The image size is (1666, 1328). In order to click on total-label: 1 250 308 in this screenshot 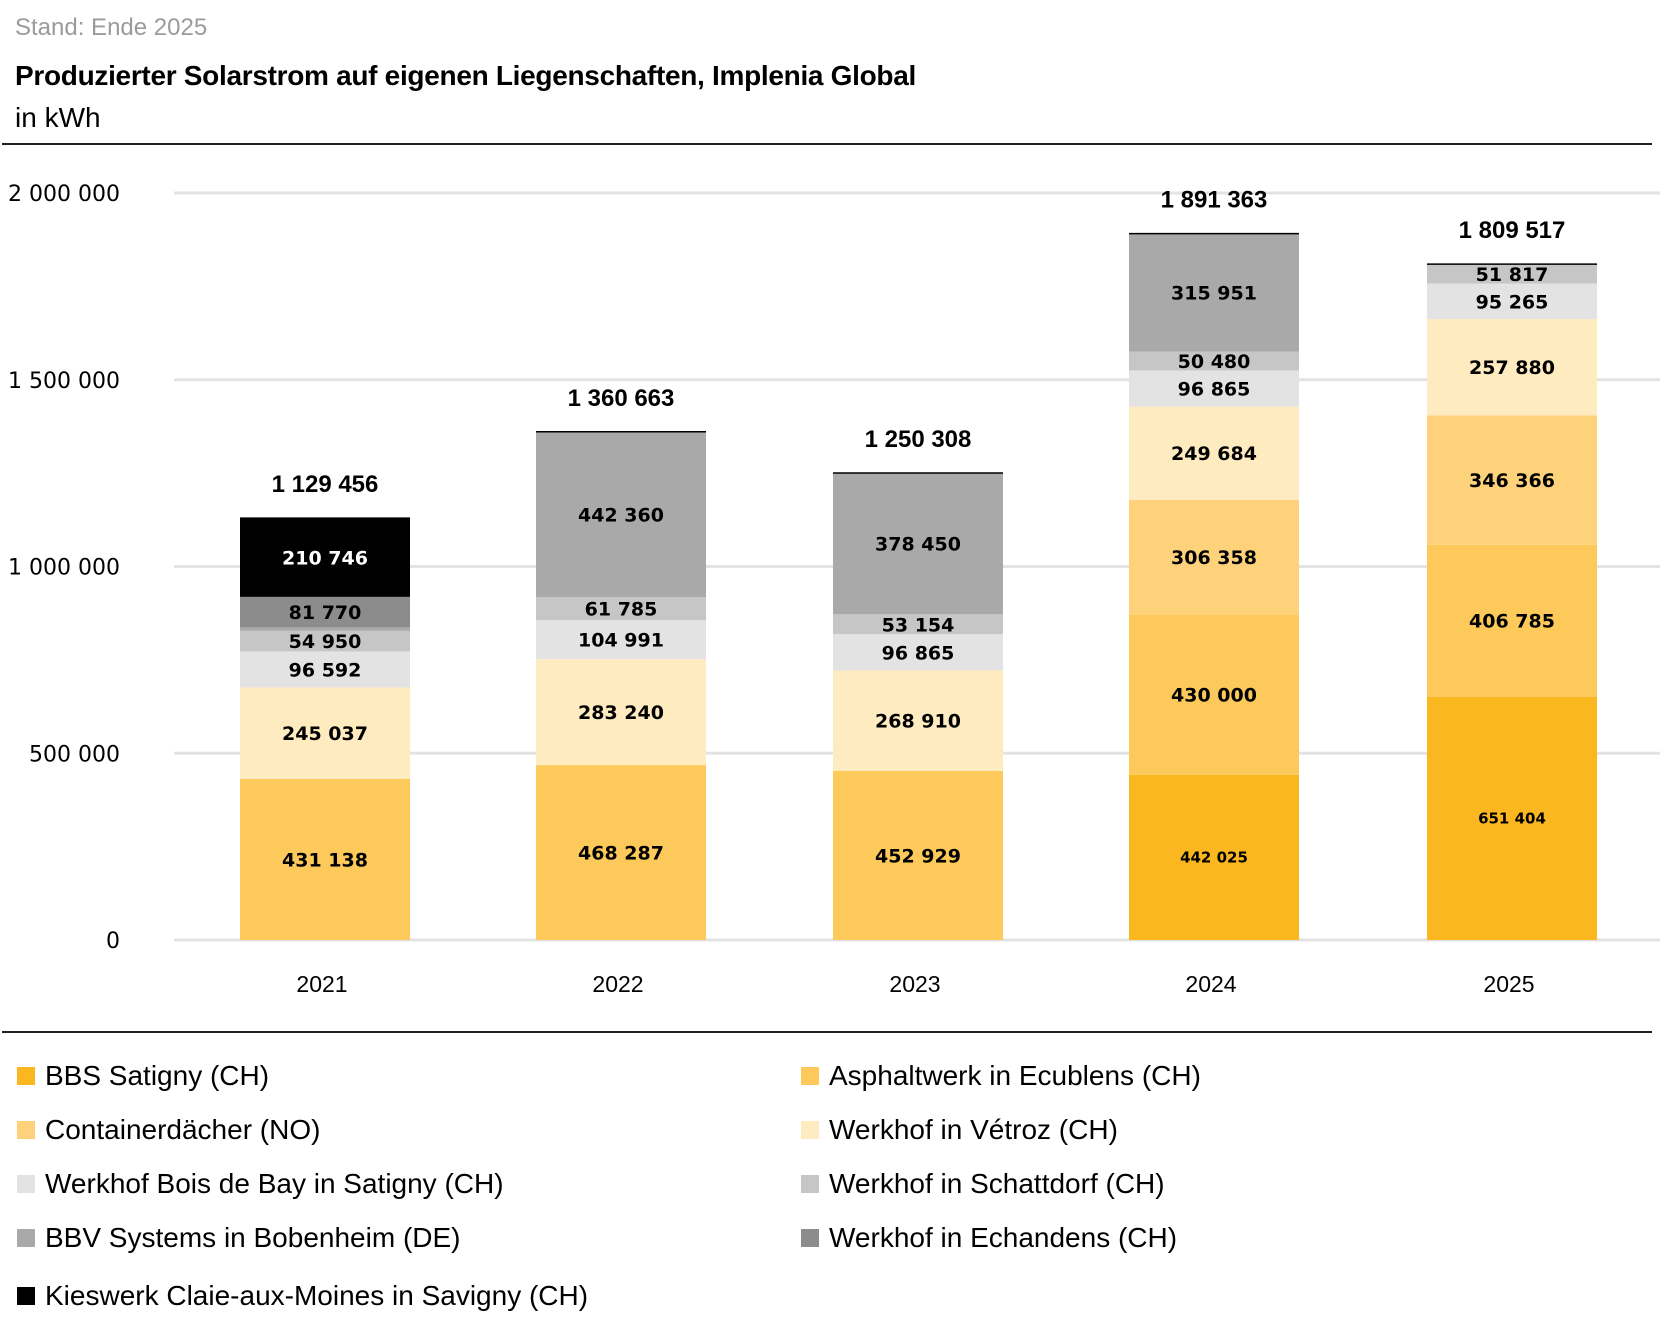, I will do `click(918, 439)`.